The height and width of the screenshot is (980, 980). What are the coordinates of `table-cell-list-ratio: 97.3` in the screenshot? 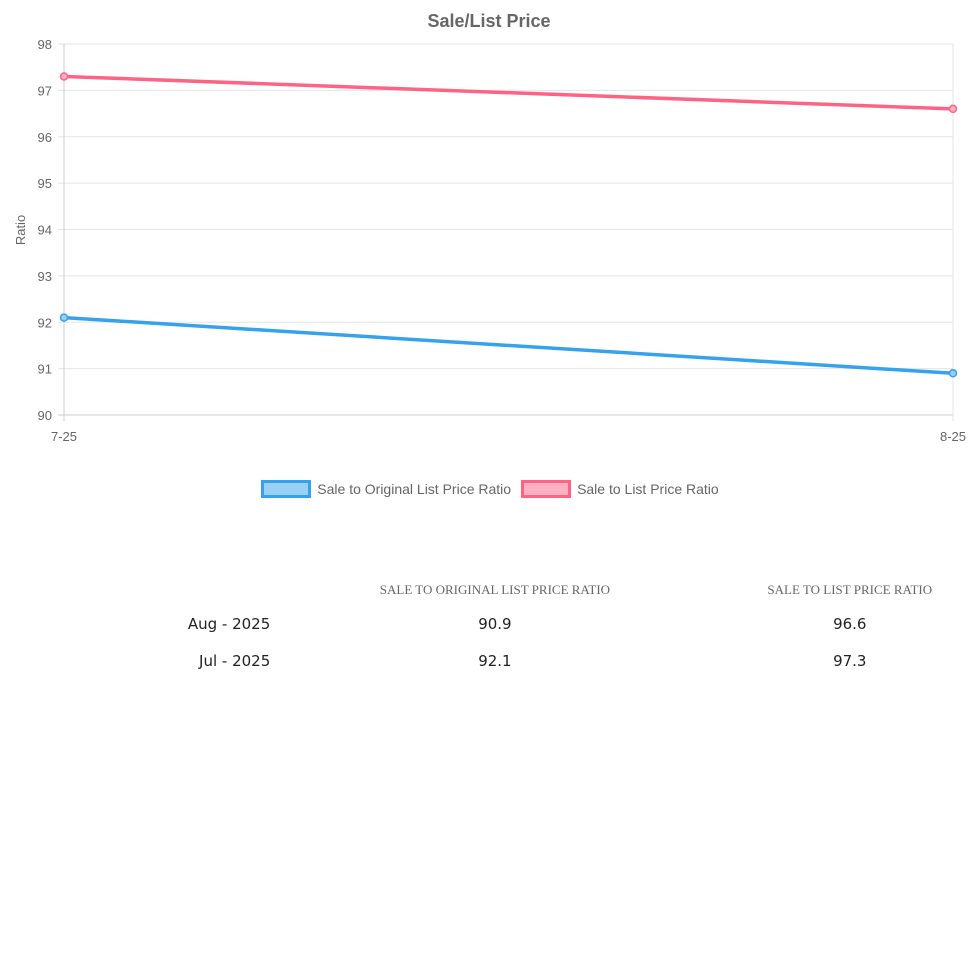 It's located at (850, 660).